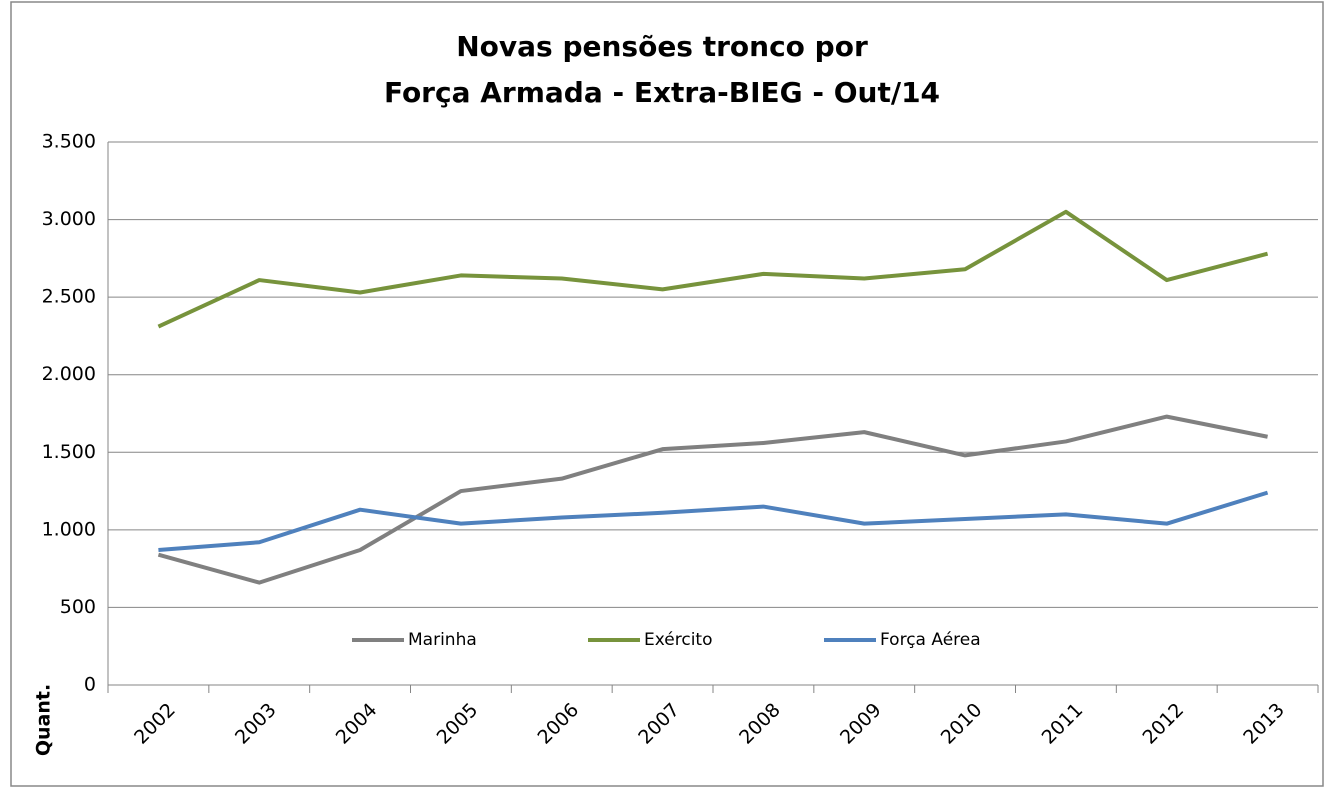 Image resolution: width=1324 pixels, height=787 pixels. Describe the element at coordinates (930, 640) in the screenshot. I see `legend-label: Força Aérea` at that location.